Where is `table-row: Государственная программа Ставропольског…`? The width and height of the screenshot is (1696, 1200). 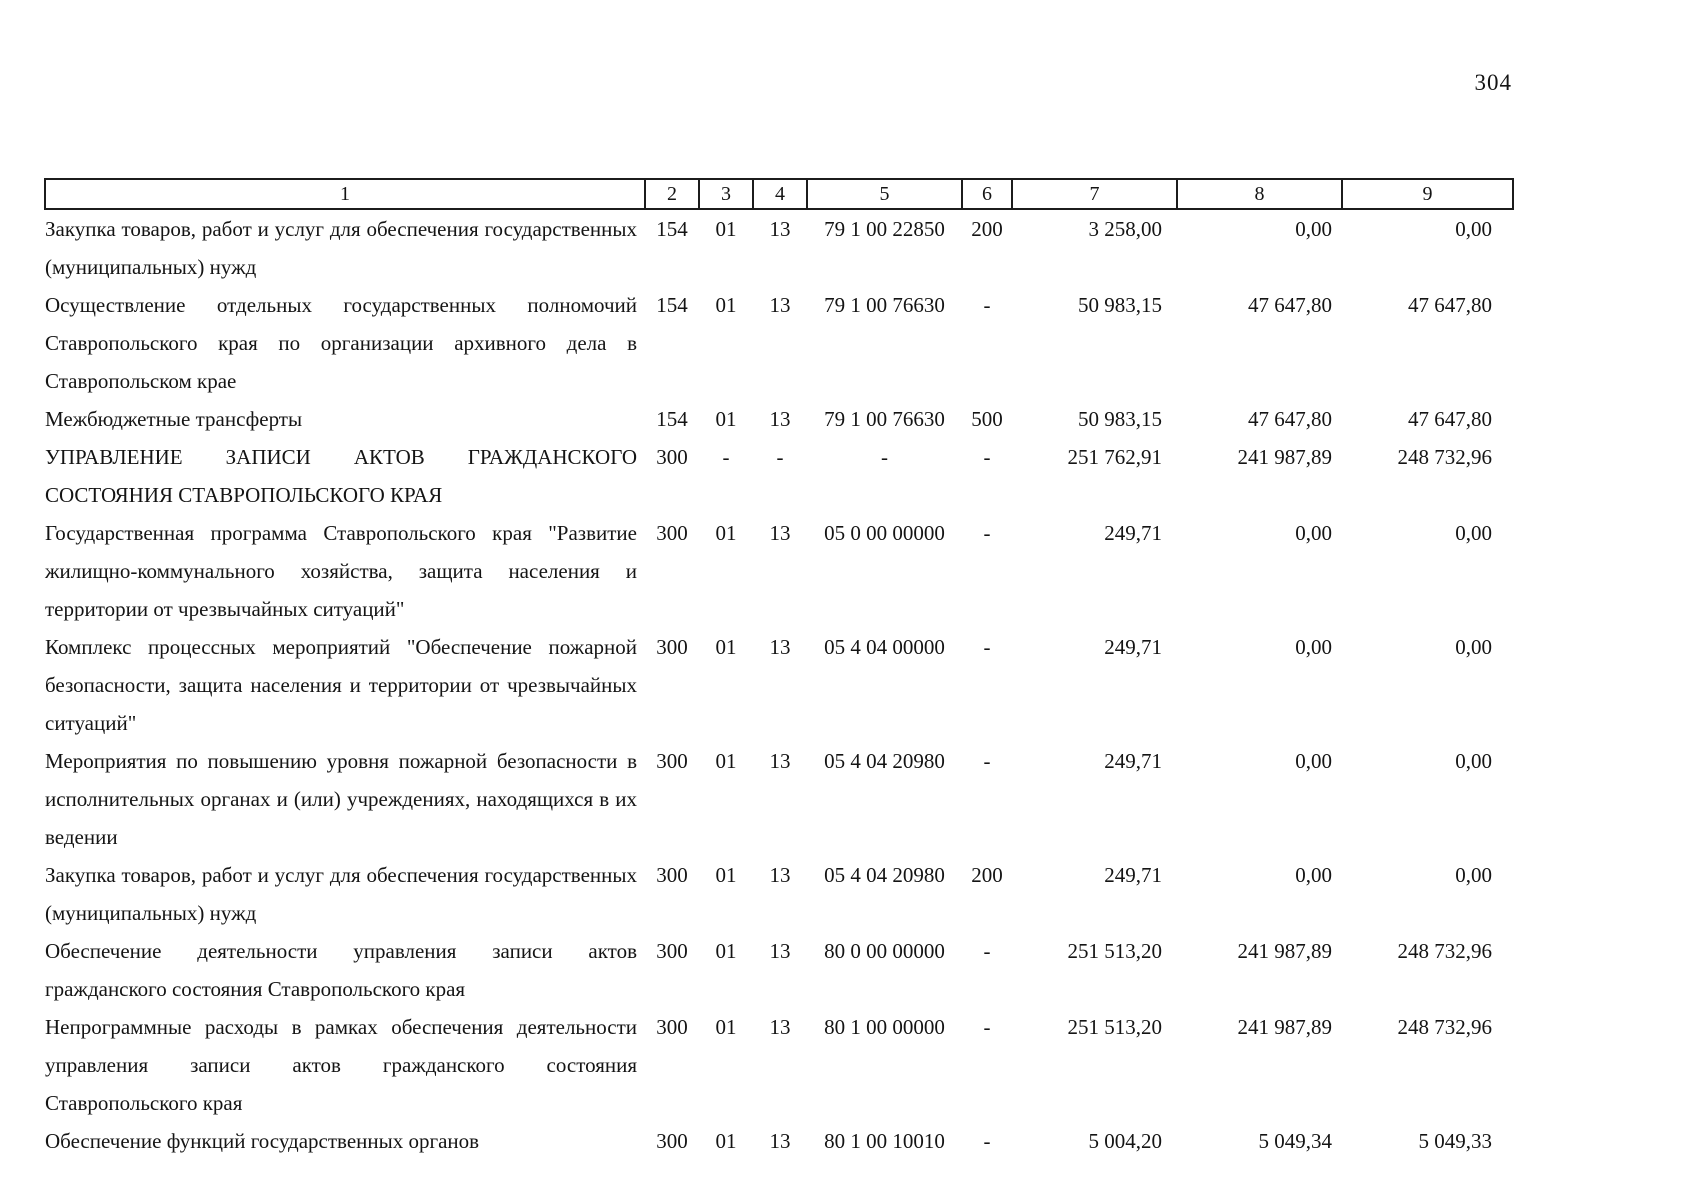 table-row: Государственная программа Ставропольског… is located at coordinates (779, 571).